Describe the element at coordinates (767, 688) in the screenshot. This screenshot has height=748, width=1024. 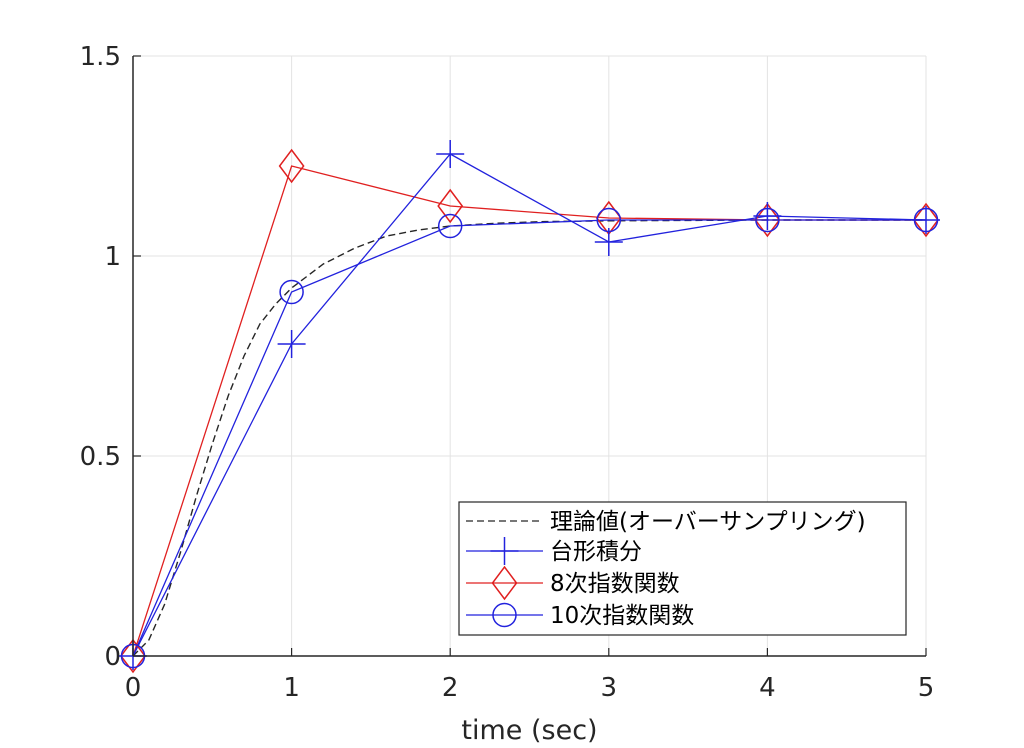
I see `x-tick-label: 4` at that location.